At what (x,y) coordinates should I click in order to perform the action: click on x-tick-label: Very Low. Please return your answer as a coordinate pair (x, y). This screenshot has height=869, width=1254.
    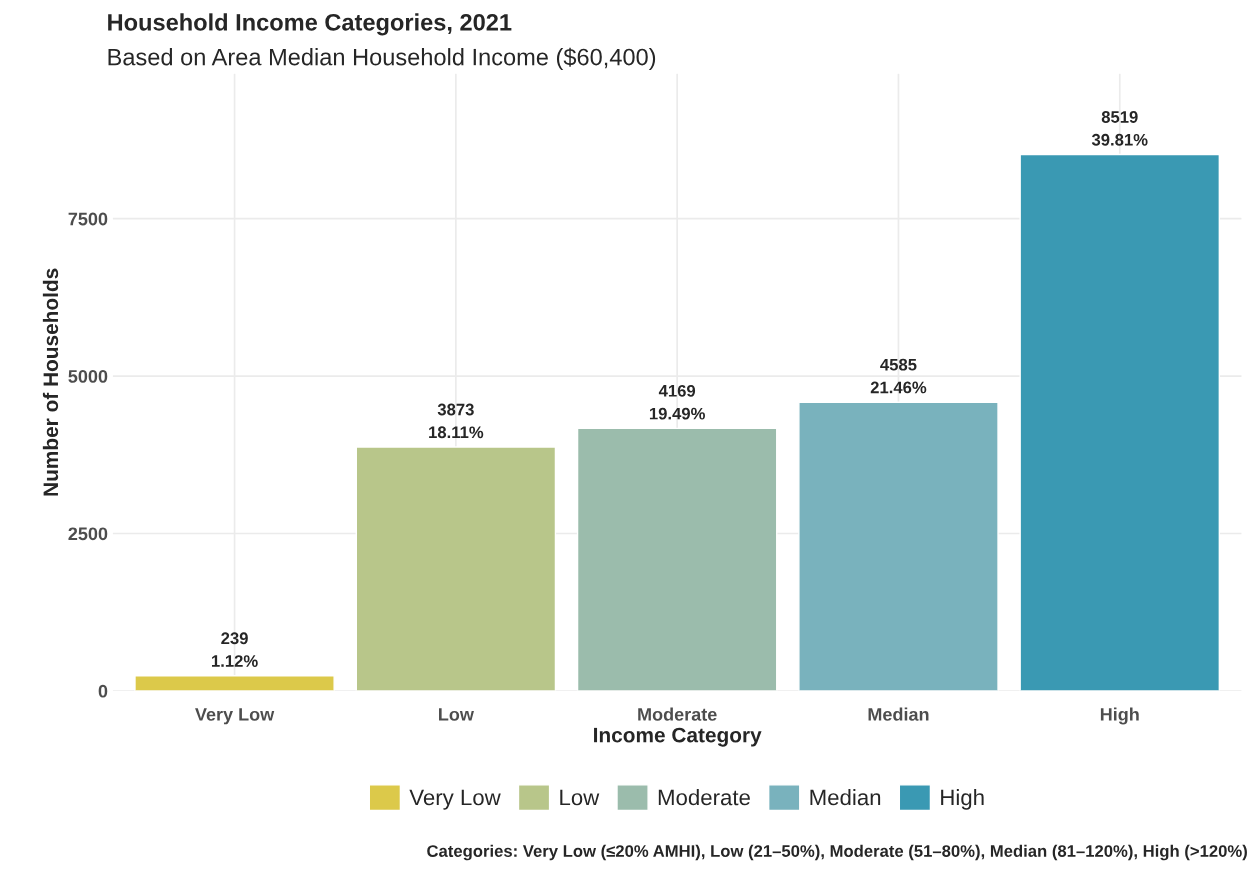
    Looking at the image, I should click on (235, 716).